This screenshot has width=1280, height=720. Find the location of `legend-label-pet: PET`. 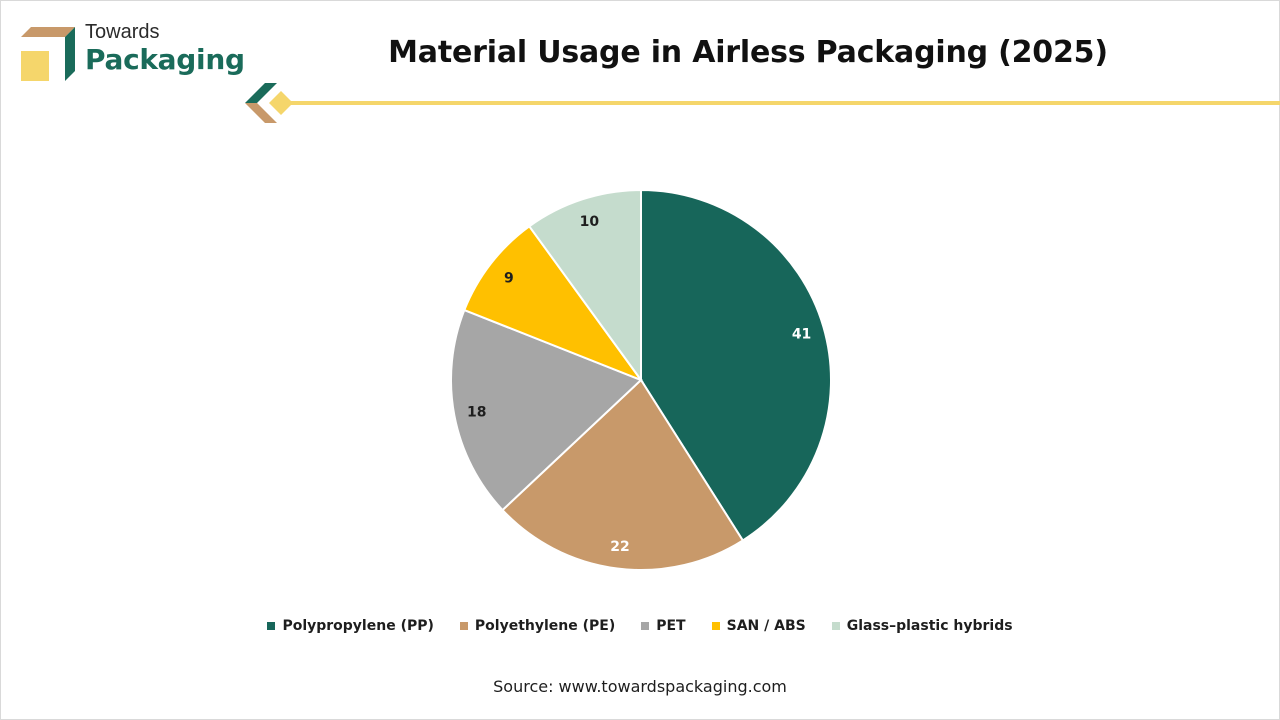

legend-label-pet: PET is located at coordinates (671, 626).